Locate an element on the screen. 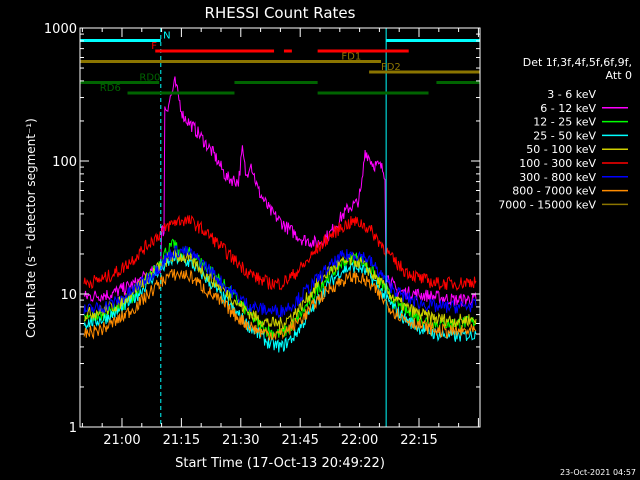 Image resolution: width=640 pixels, height=480 pixels. series-line-100-300-kevkev is located at coordinates (280, 253).